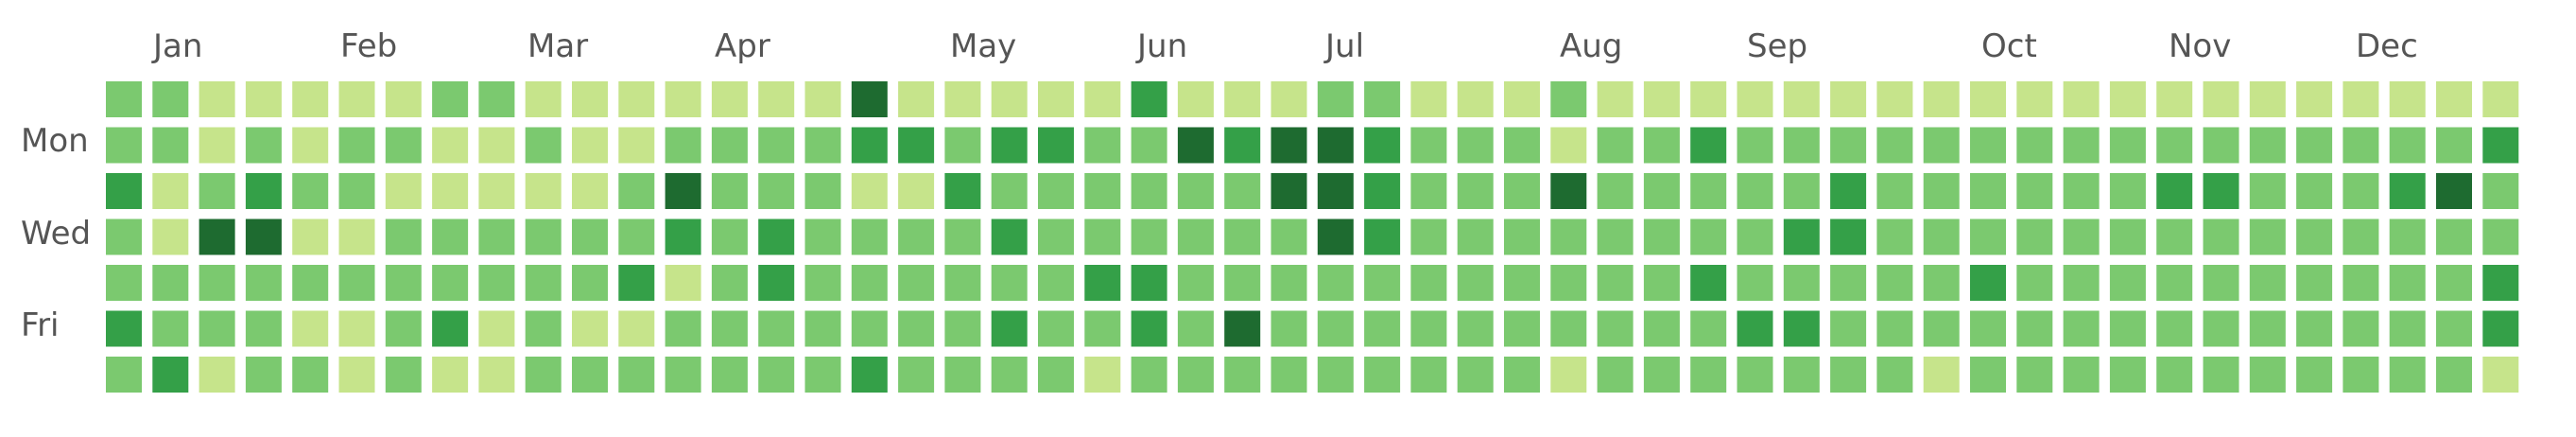 The image size is (2576, 437). What do you see at coordinates (2009, 46) in the screenshot?
I see `month-label-oct: Oct` at bounding box center [2009, 46].